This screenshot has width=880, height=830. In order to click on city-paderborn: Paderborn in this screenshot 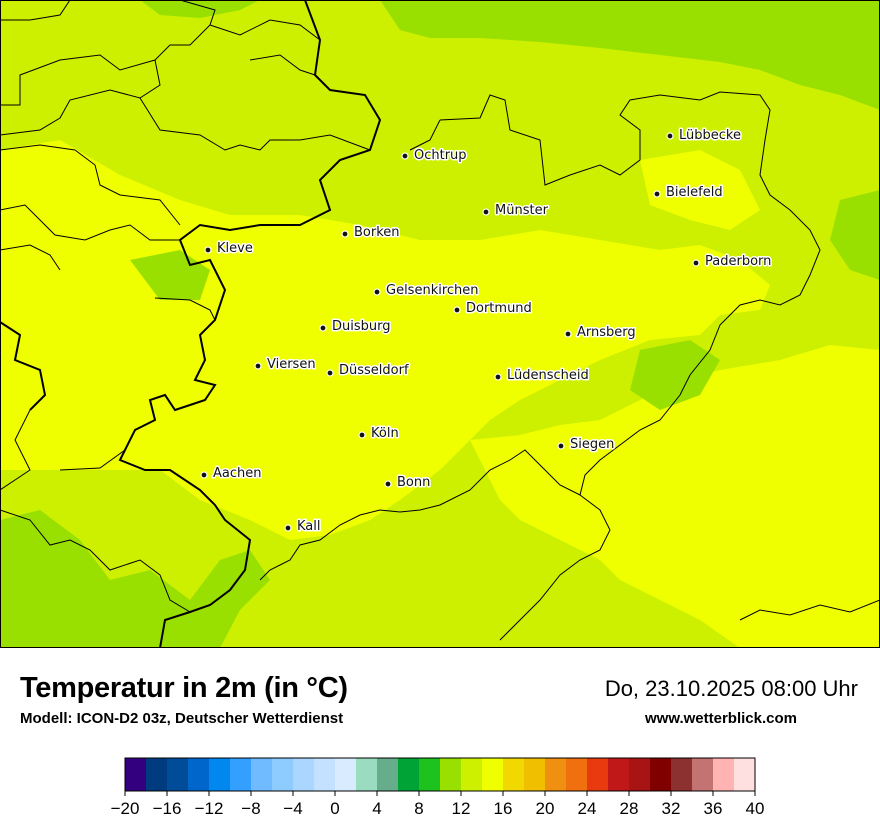, I will do `click(732, 262)`.